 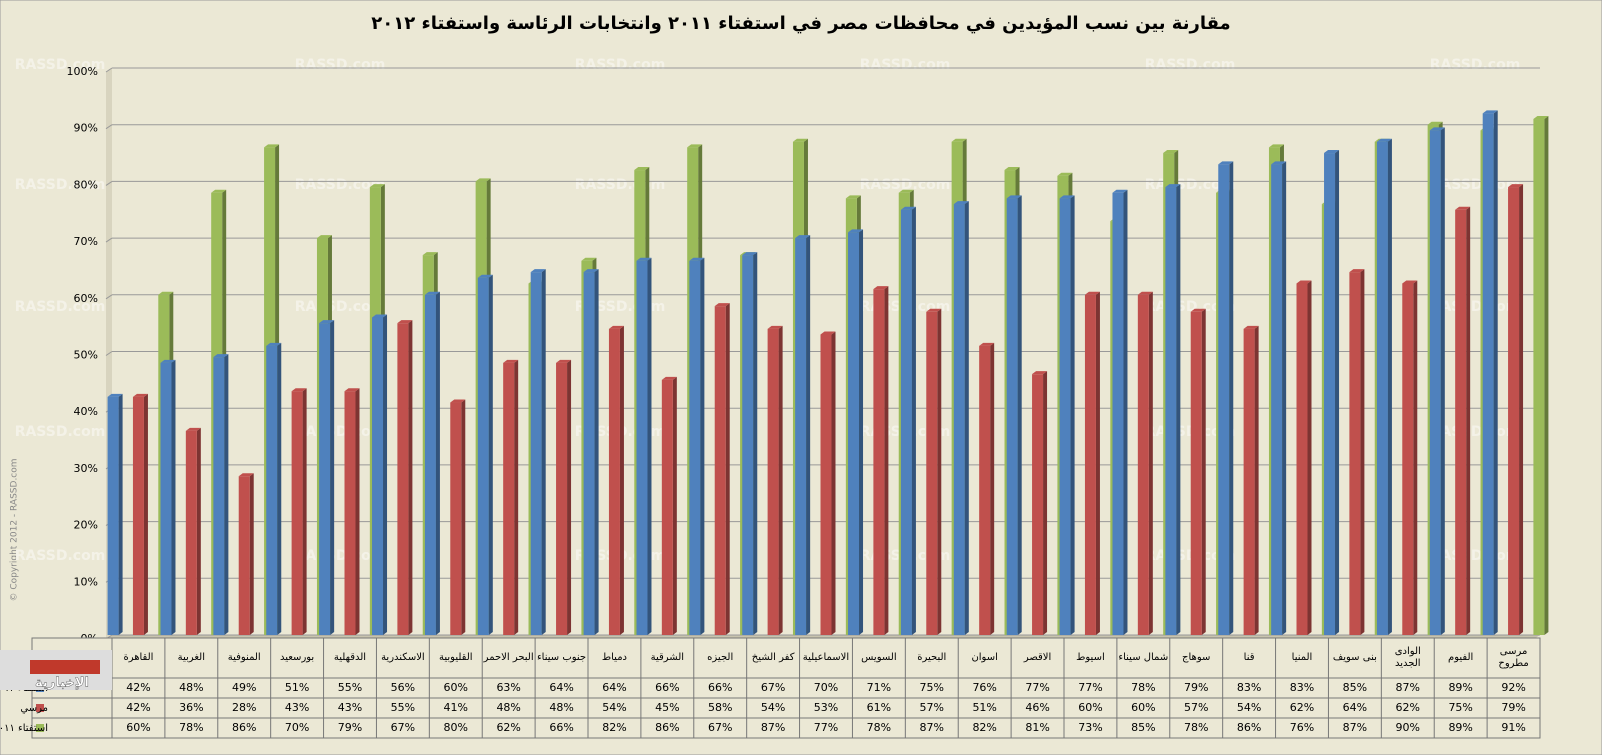 What do you see at coordinates (244, 657) in the screenshot?
I see `x-tick-label: المنوفية` at bounding box center [244, 657].